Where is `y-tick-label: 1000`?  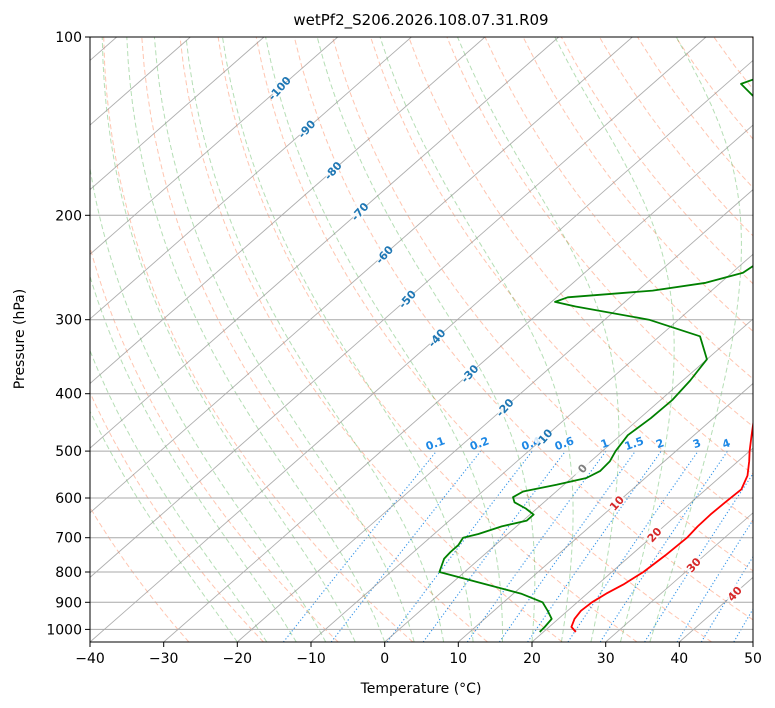
y-tick-label: 1000 is located at coordinates (64, 630).